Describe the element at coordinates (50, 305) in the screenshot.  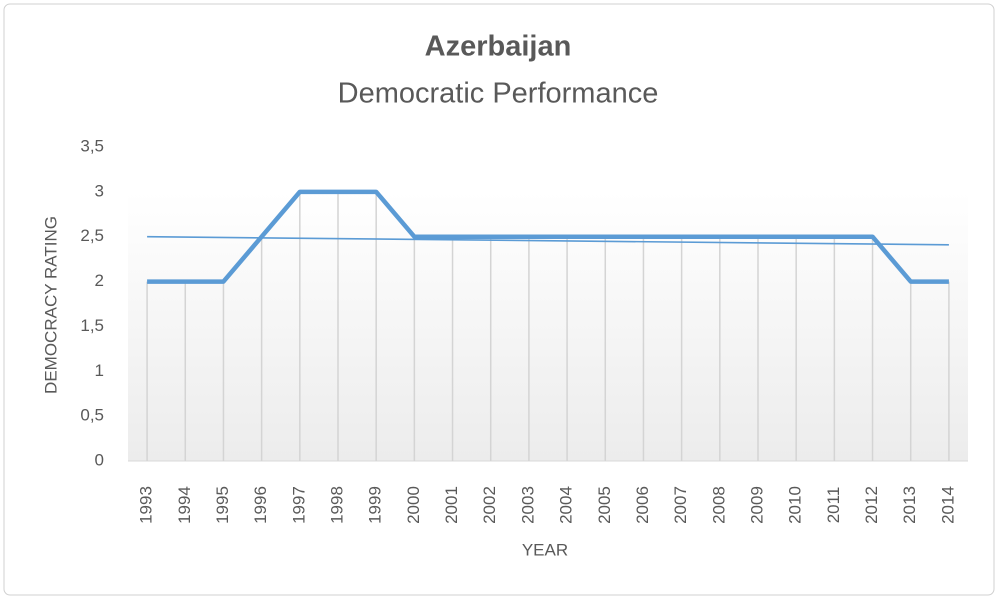
I see `y-axis-label: DEMOCRACY RATING` at that location.